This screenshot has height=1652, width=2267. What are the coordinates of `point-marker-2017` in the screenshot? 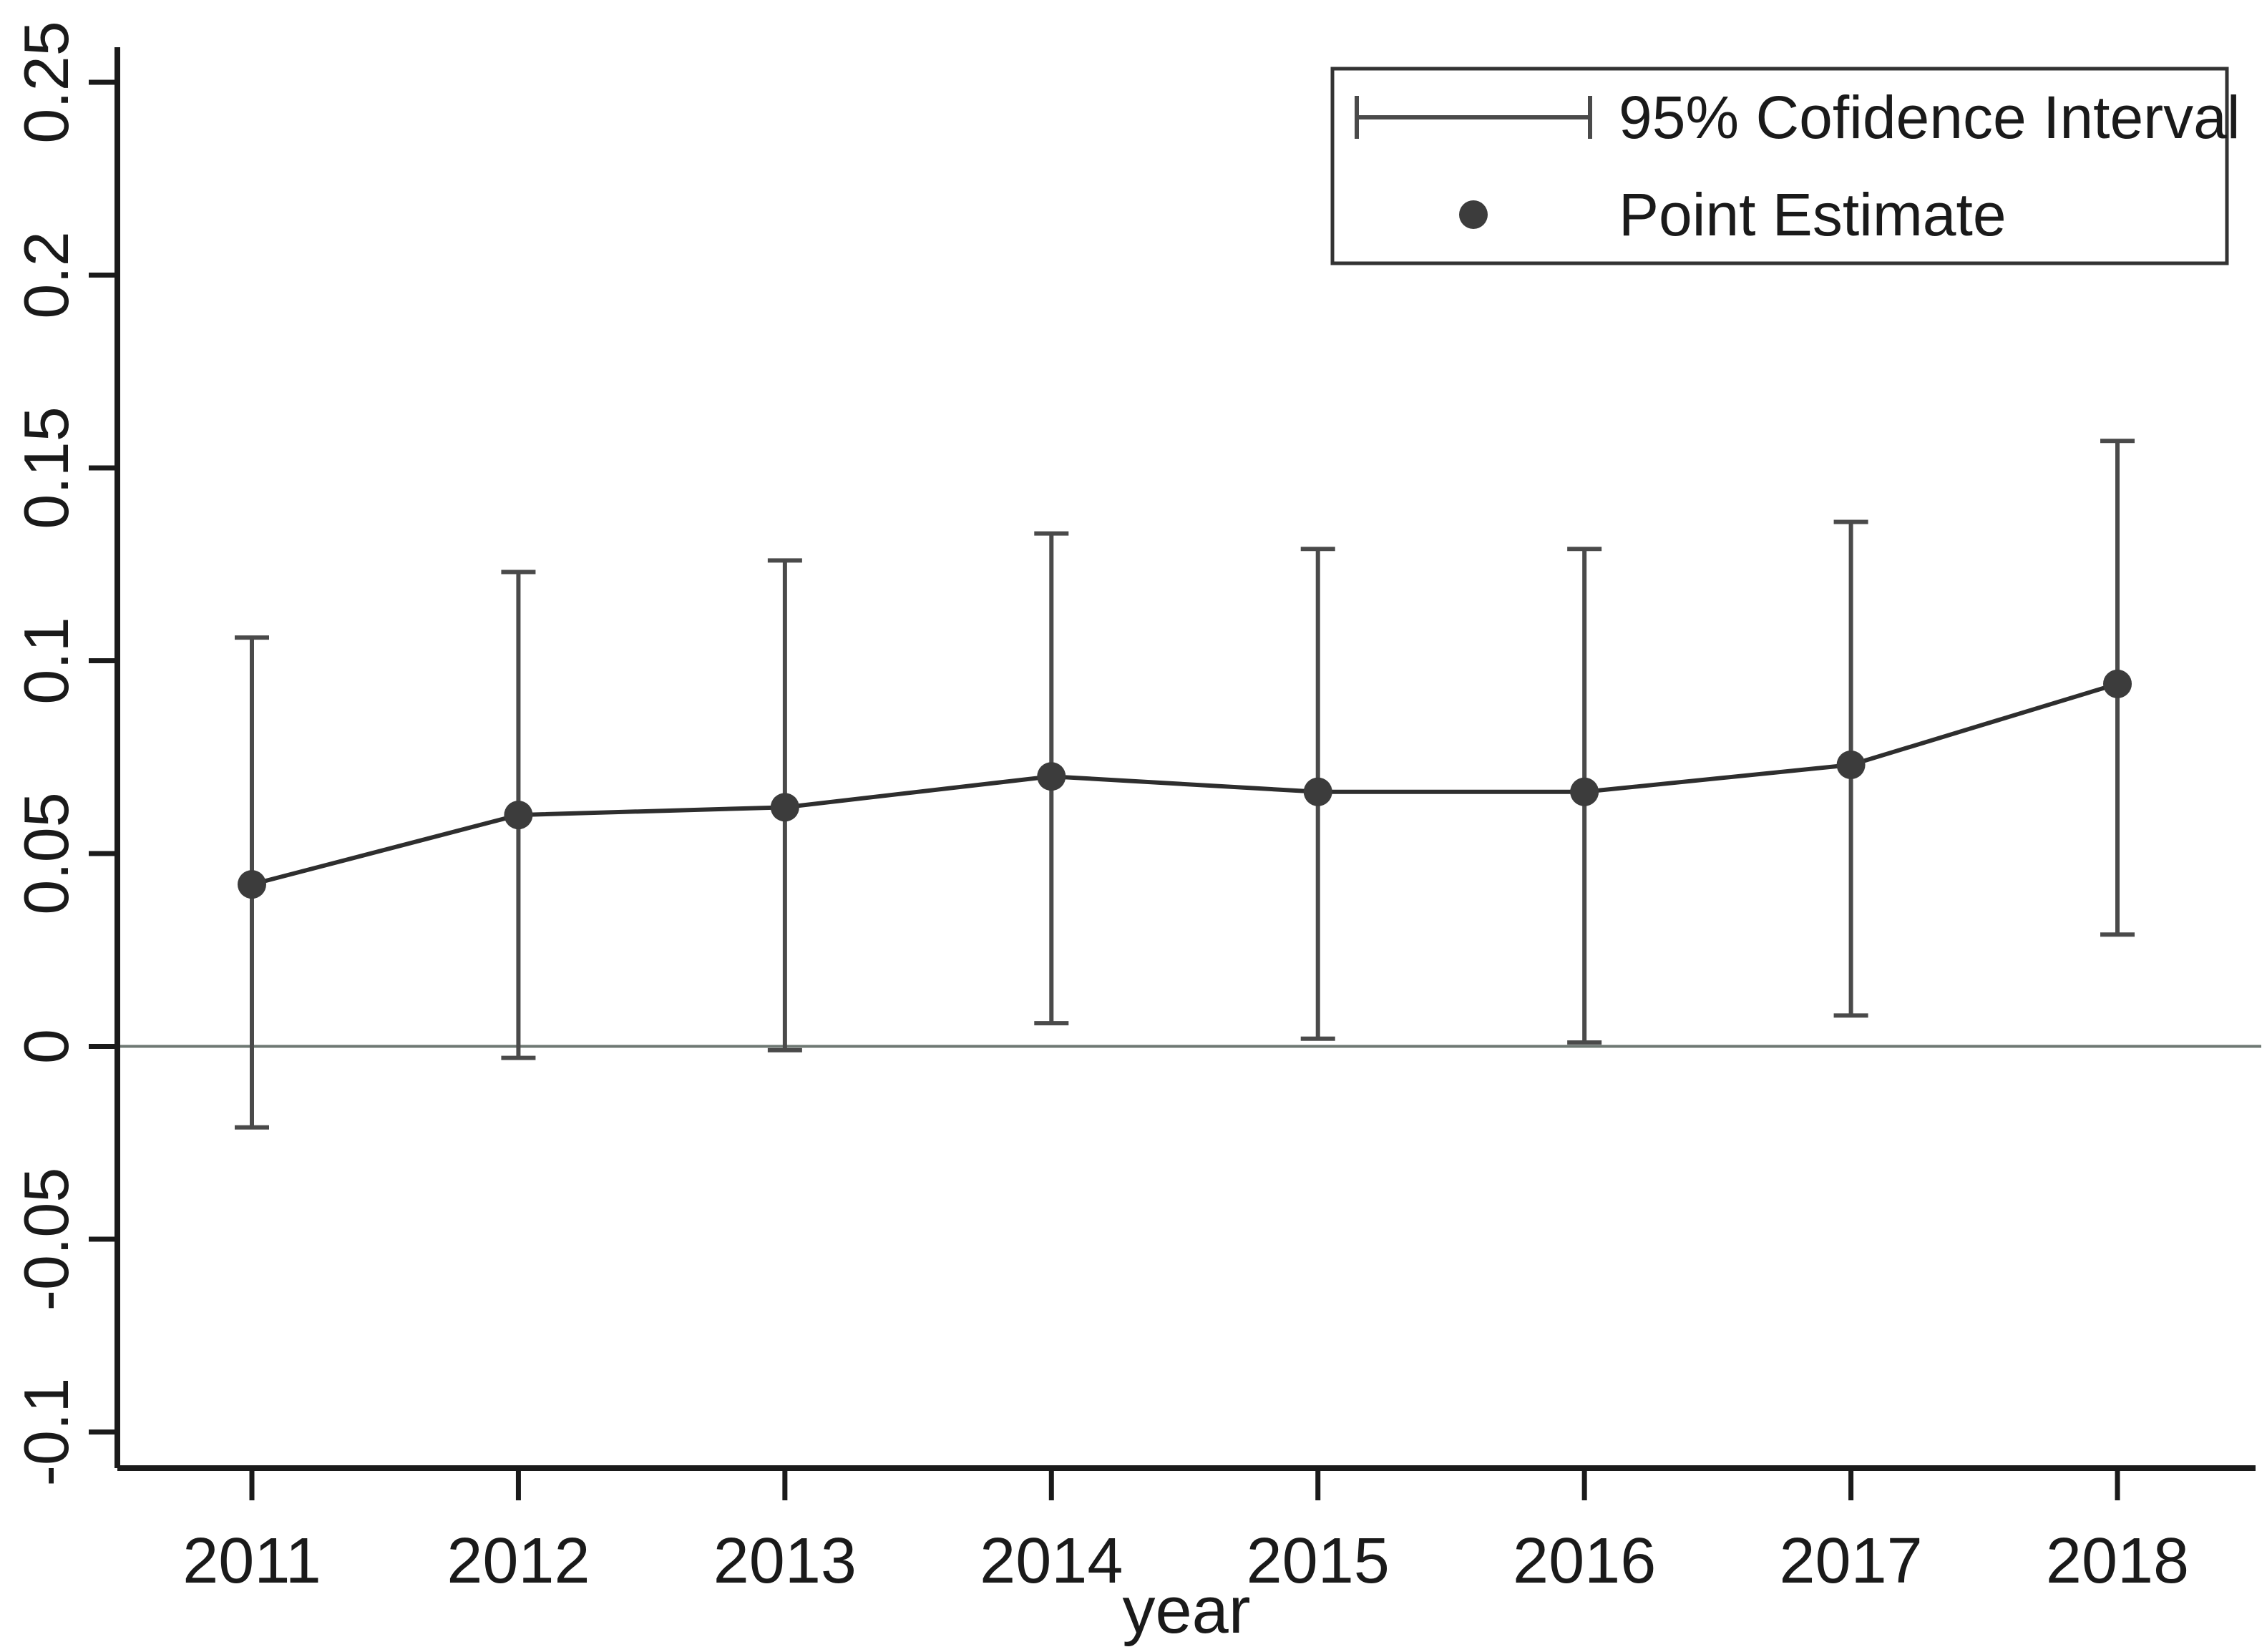 It's located at (1851, 765).